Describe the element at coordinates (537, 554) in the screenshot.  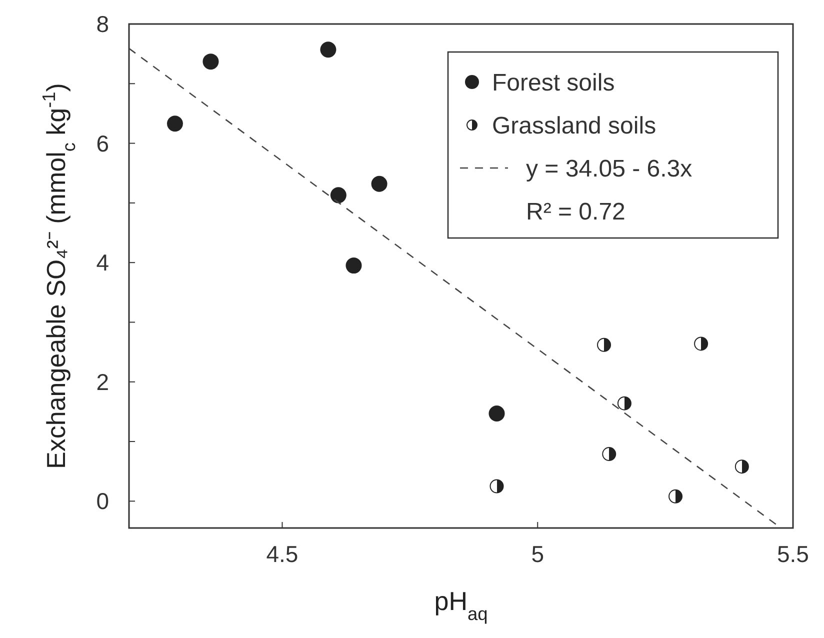
I see `x-tick-label: 5` at that location.